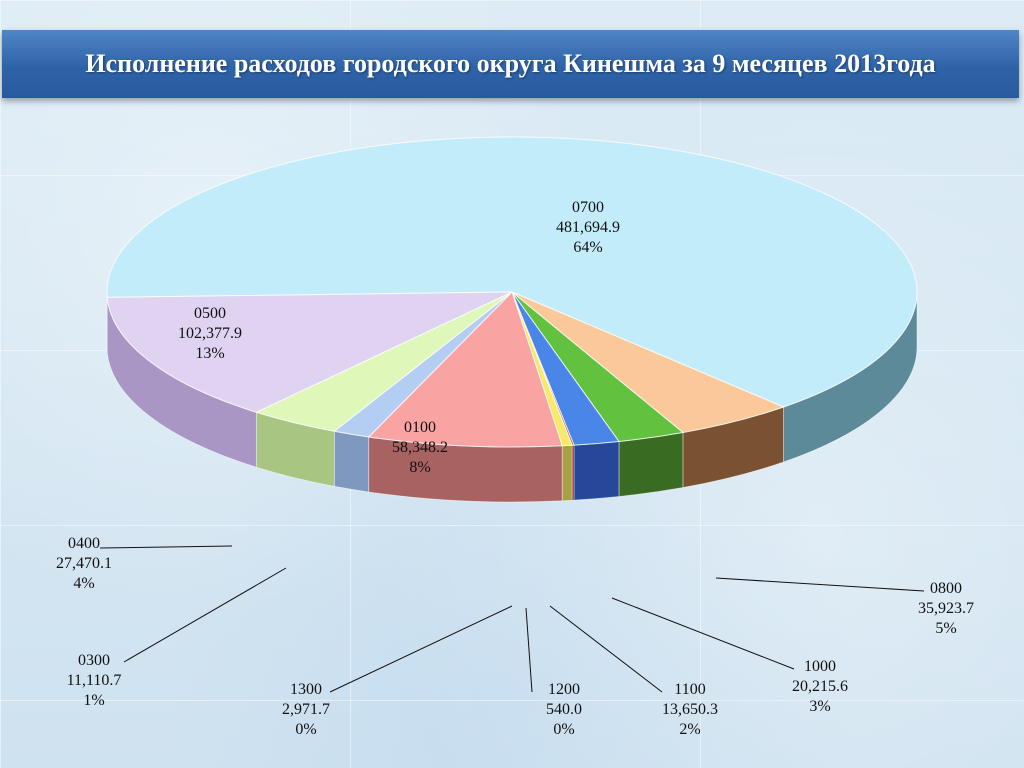  What do you see at coordinates (820, 686) in the screenshot?
I see `data-label-1000: 1000 20,215.6 3%` at bounding box center [820, 686].